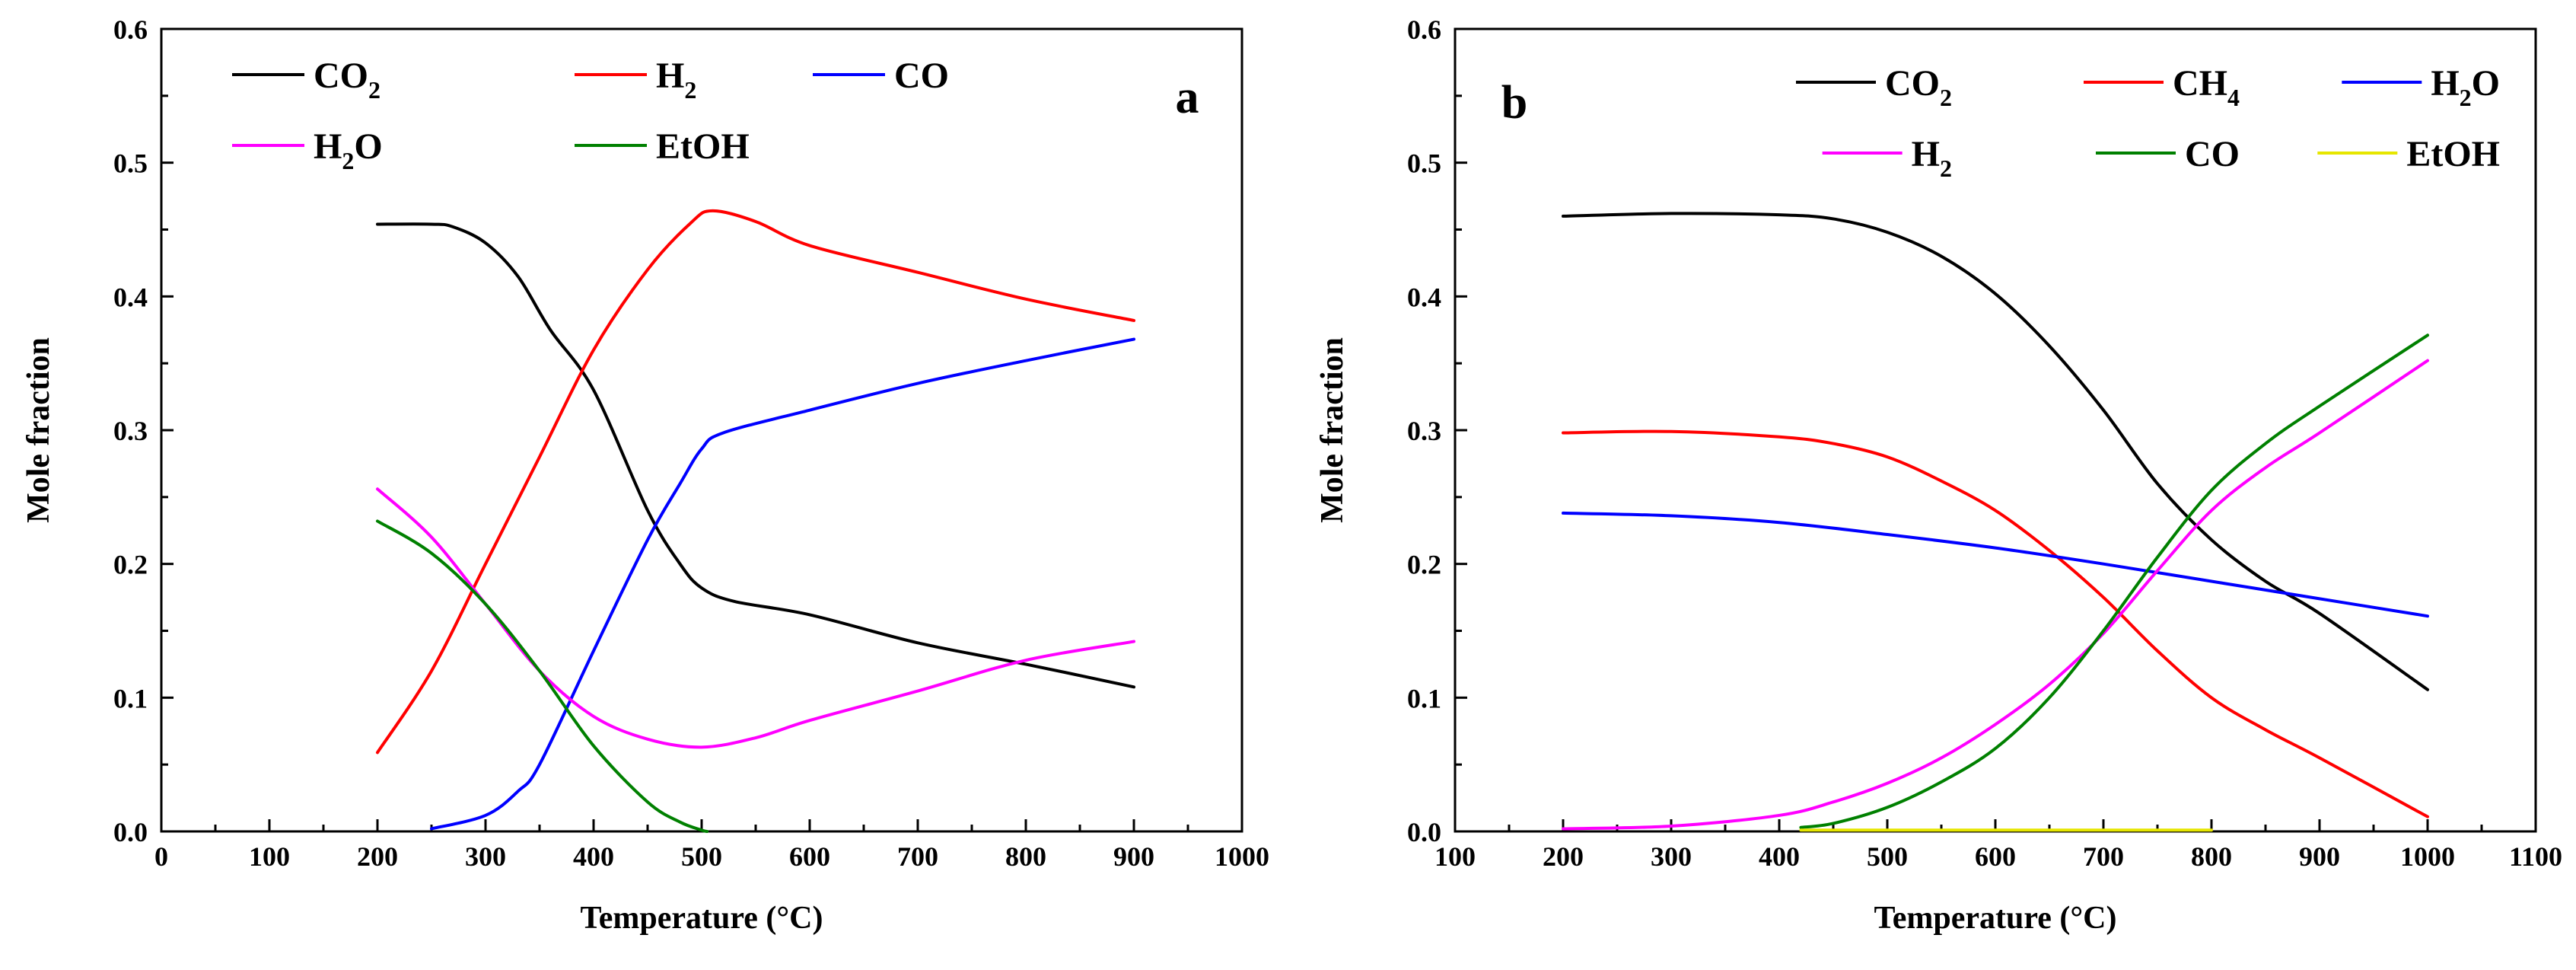  I want to click on legend-label-ch4: CH4, so click(2206, 87).